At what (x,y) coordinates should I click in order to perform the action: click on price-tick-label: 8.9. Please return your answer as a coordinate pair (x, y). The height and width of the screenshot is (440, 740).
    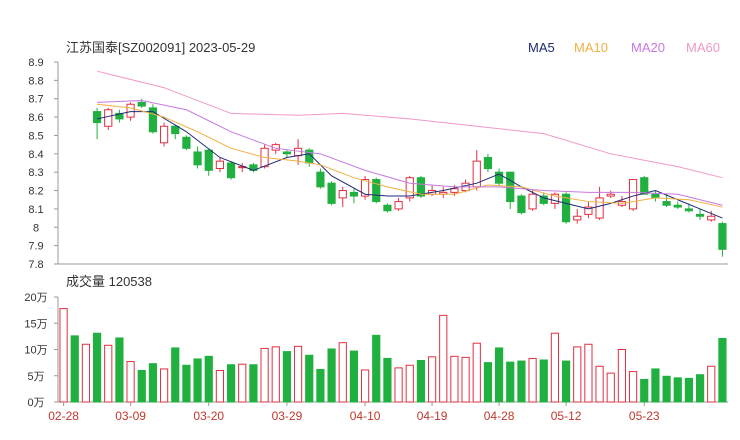
    Looking at the image, I should click on (35, 63).